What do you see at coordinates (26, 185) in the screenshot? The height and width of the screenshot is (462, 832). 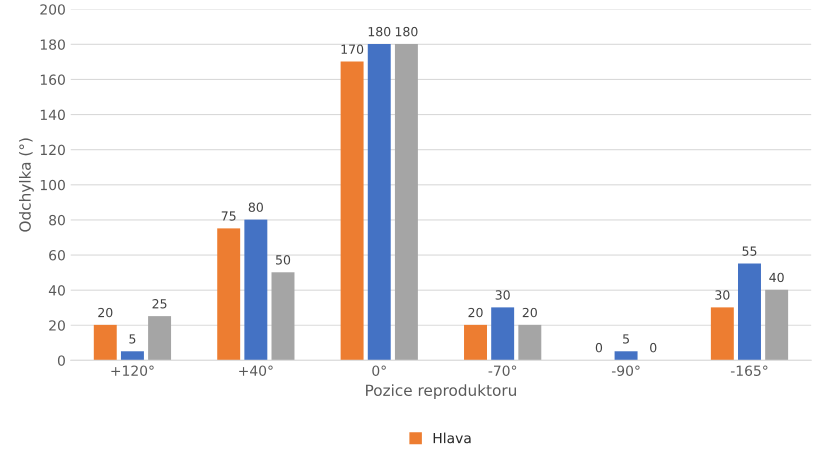 I see `y-axis-title: Odchylka (°)` at bounding box center [26, 185].